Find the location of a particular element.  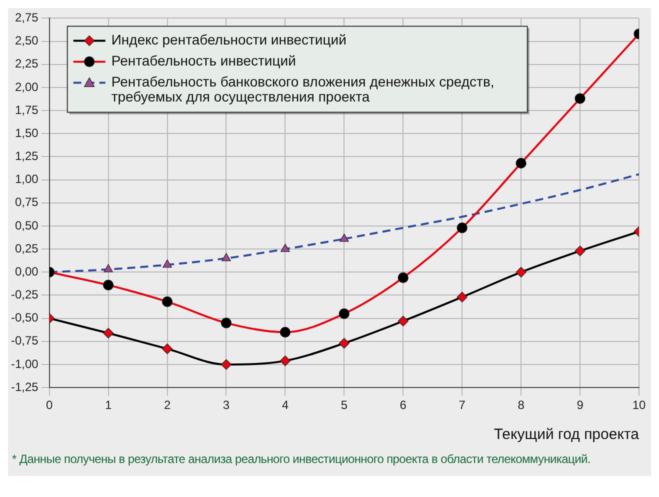

y-tick-label: -1,25 is located at coordinates (24, 387).